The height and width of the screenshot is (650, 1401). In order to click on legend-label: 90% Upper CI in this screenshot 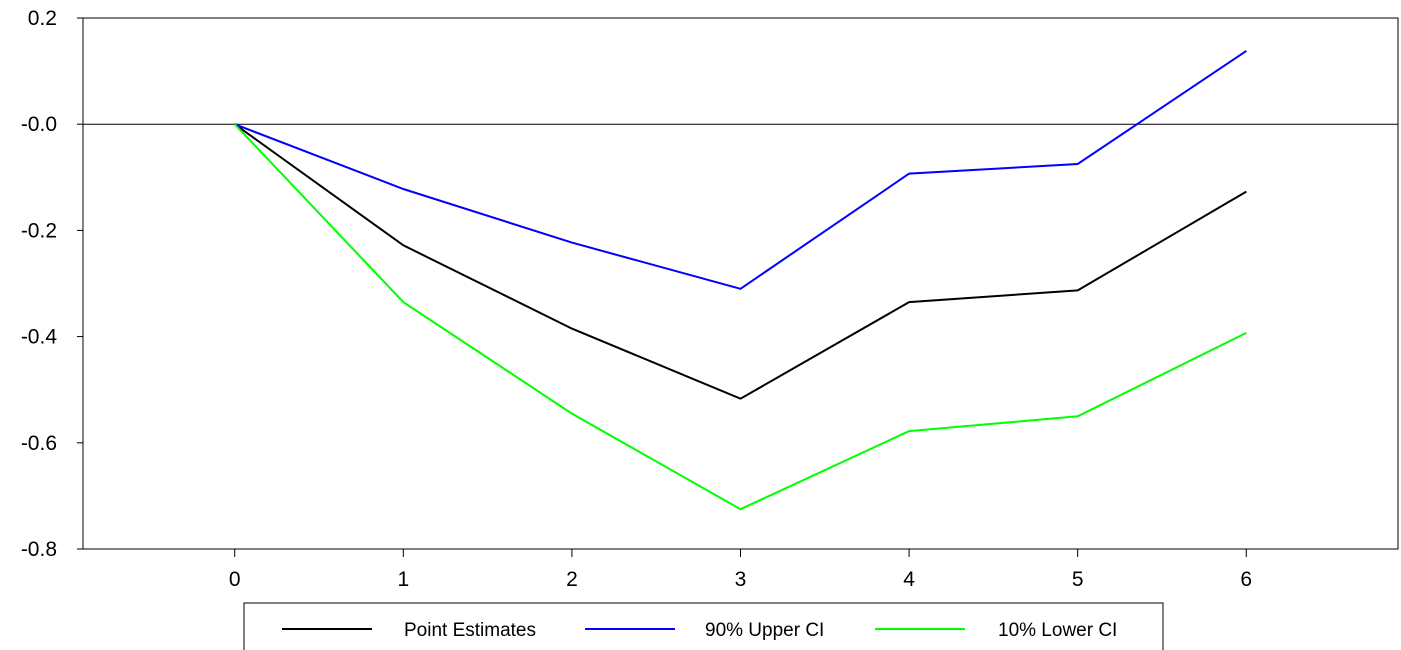, I will do `click(764, 630)`.